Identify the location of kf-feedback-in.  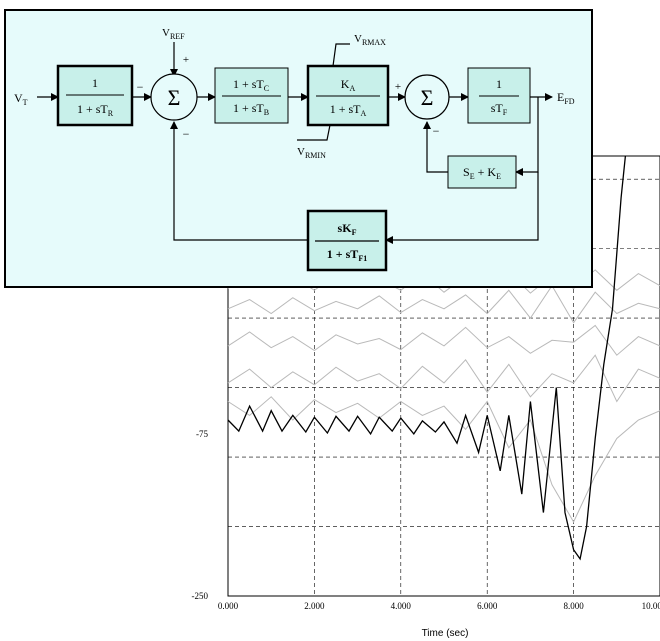
(462, 208).